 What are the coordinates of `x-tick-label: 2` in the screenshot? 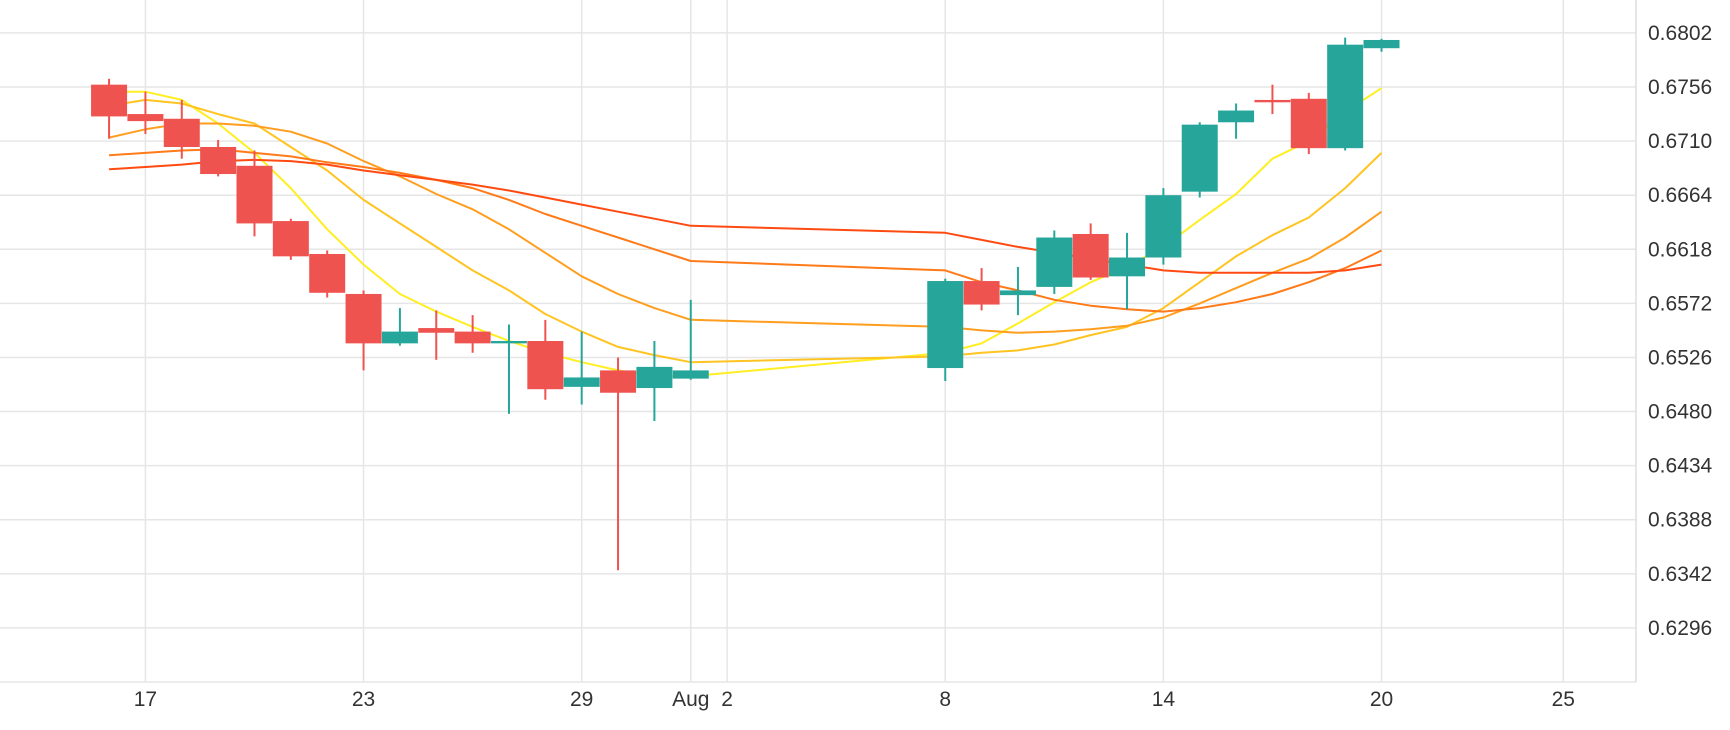 It's located at (727, 699).